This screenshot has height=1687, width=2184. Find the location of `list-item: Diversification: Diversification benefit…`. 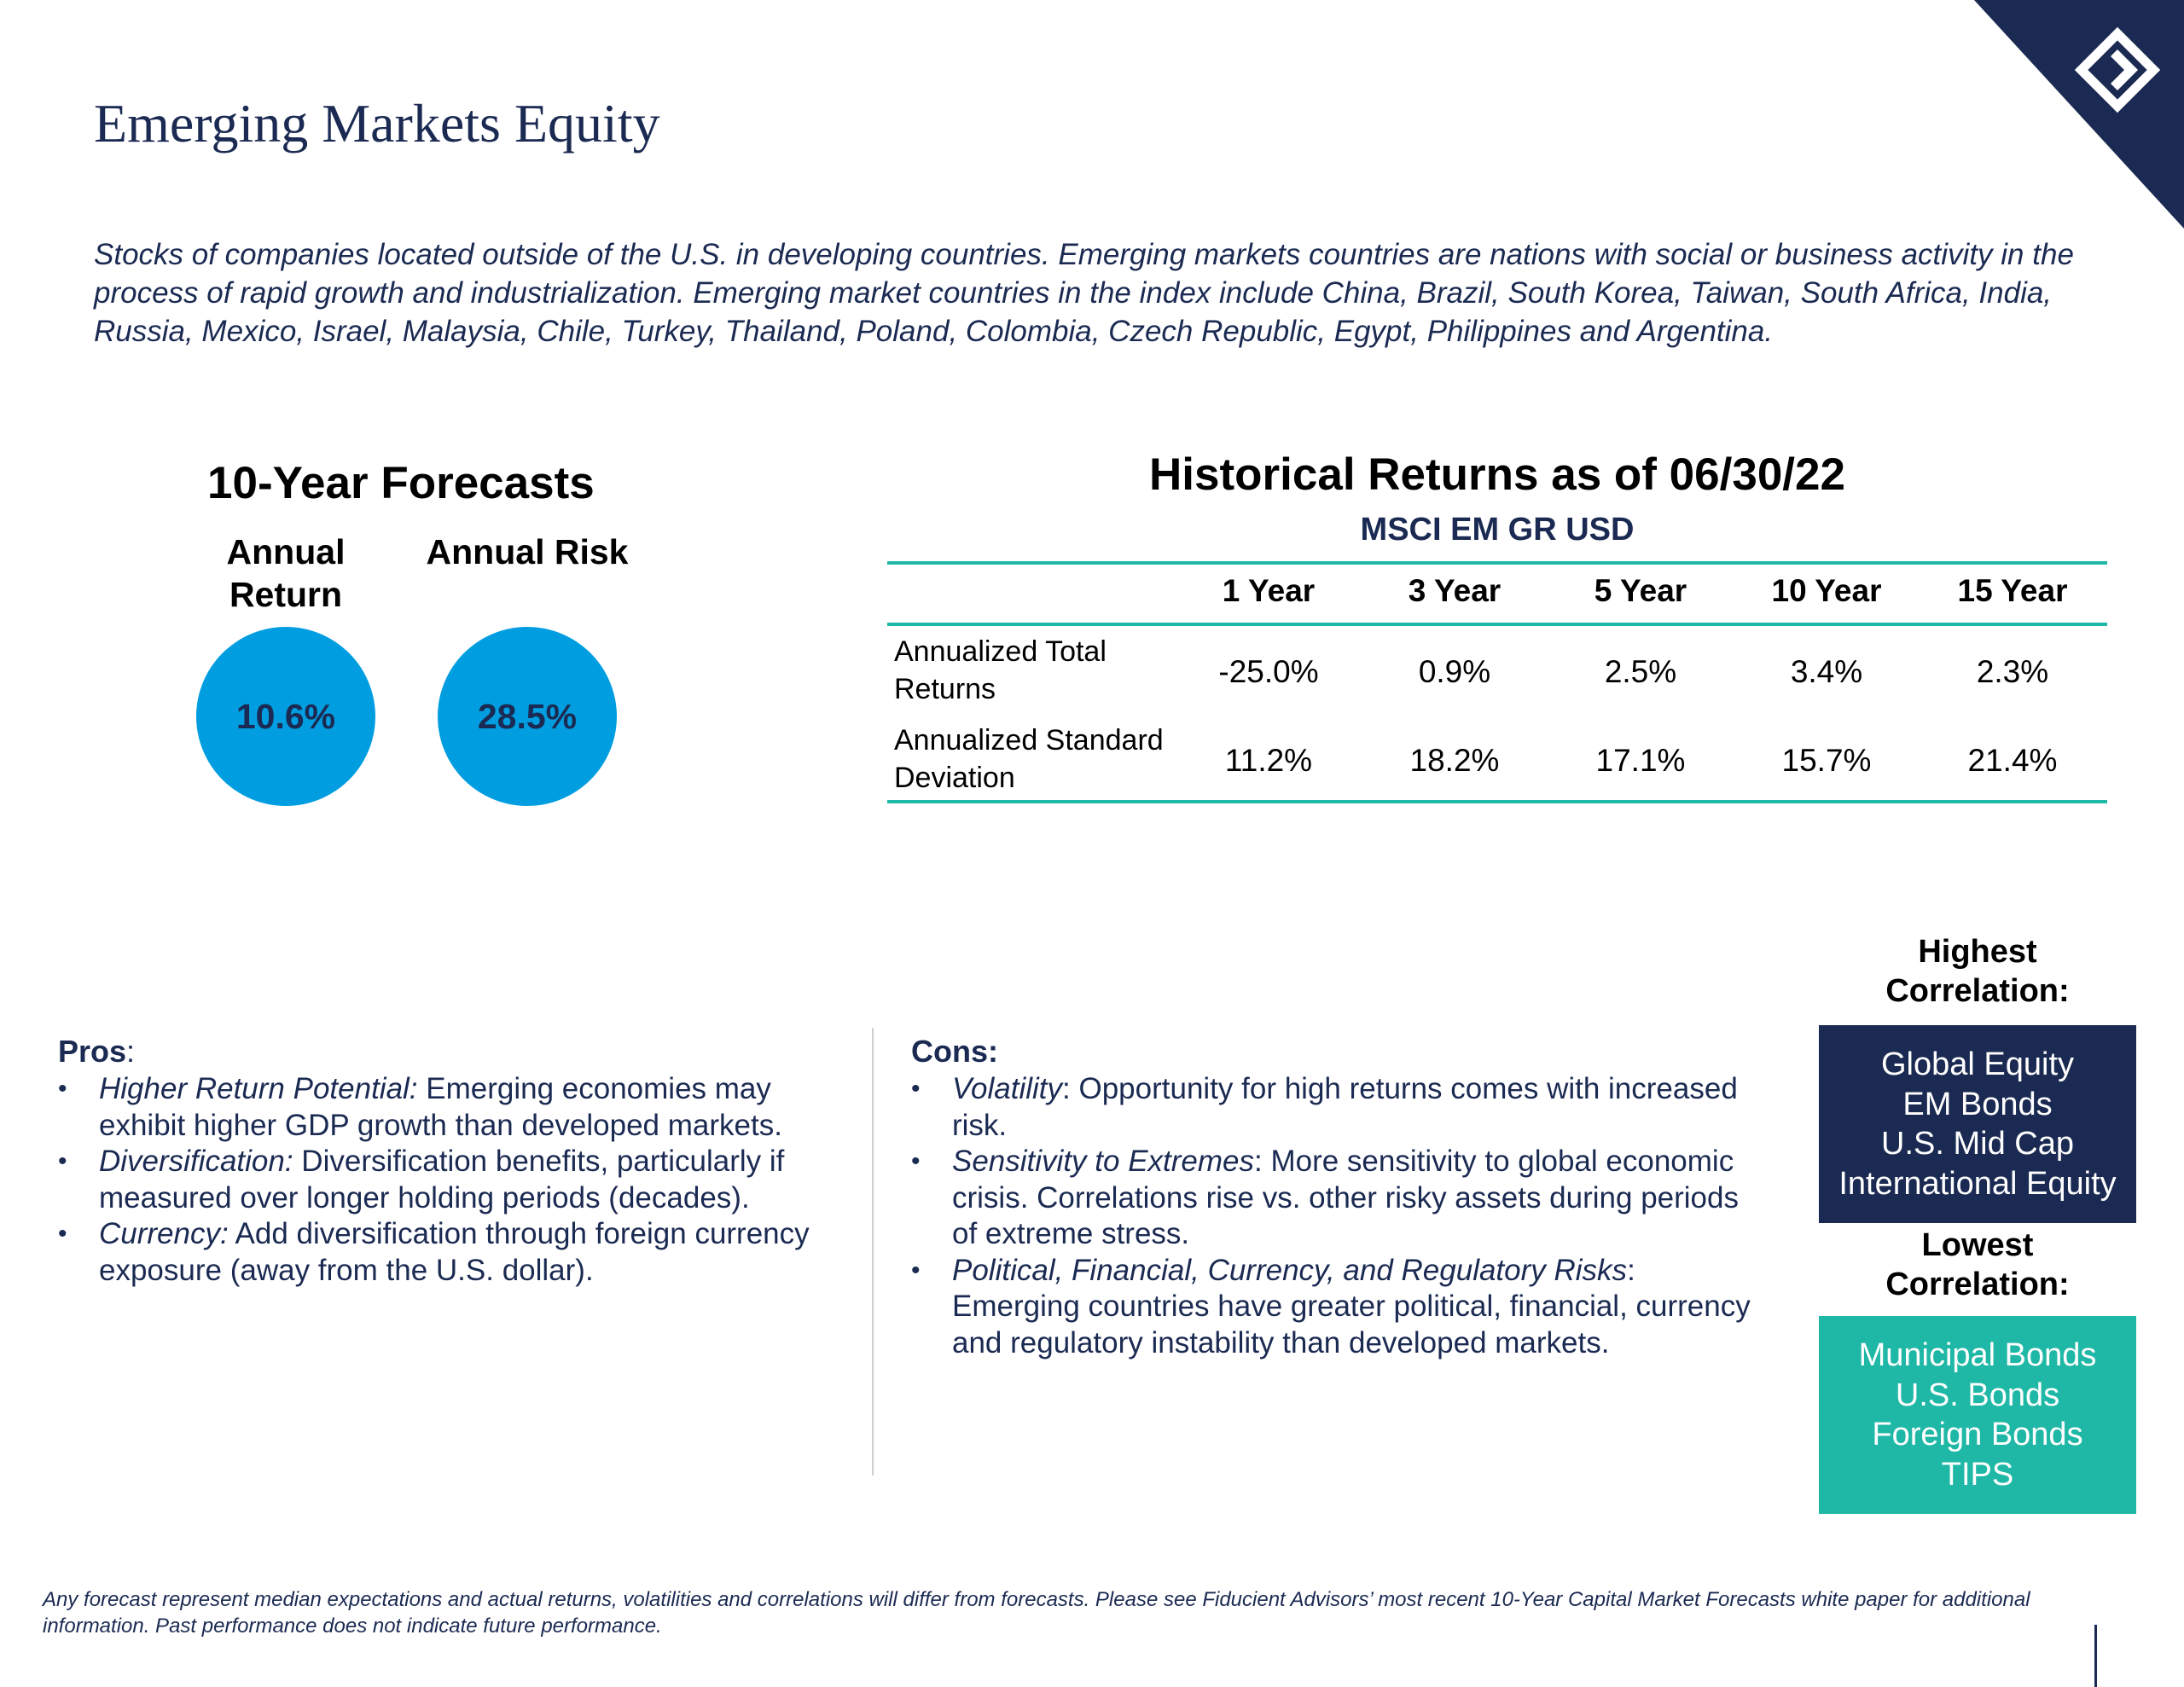

list-item: Diversification: Diversification benefit… is located at coordinates (451, 1180).